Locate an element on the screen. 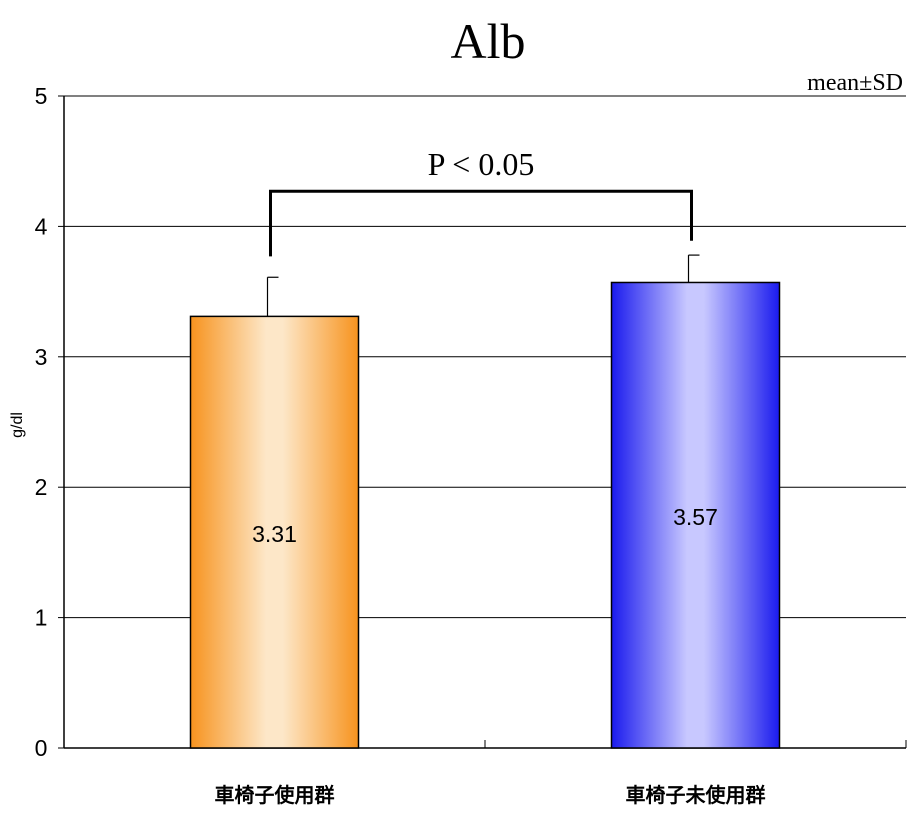 The width and height of the screenshot is (911, 825). chart-title: Alb is located at coordinates (488, 41).